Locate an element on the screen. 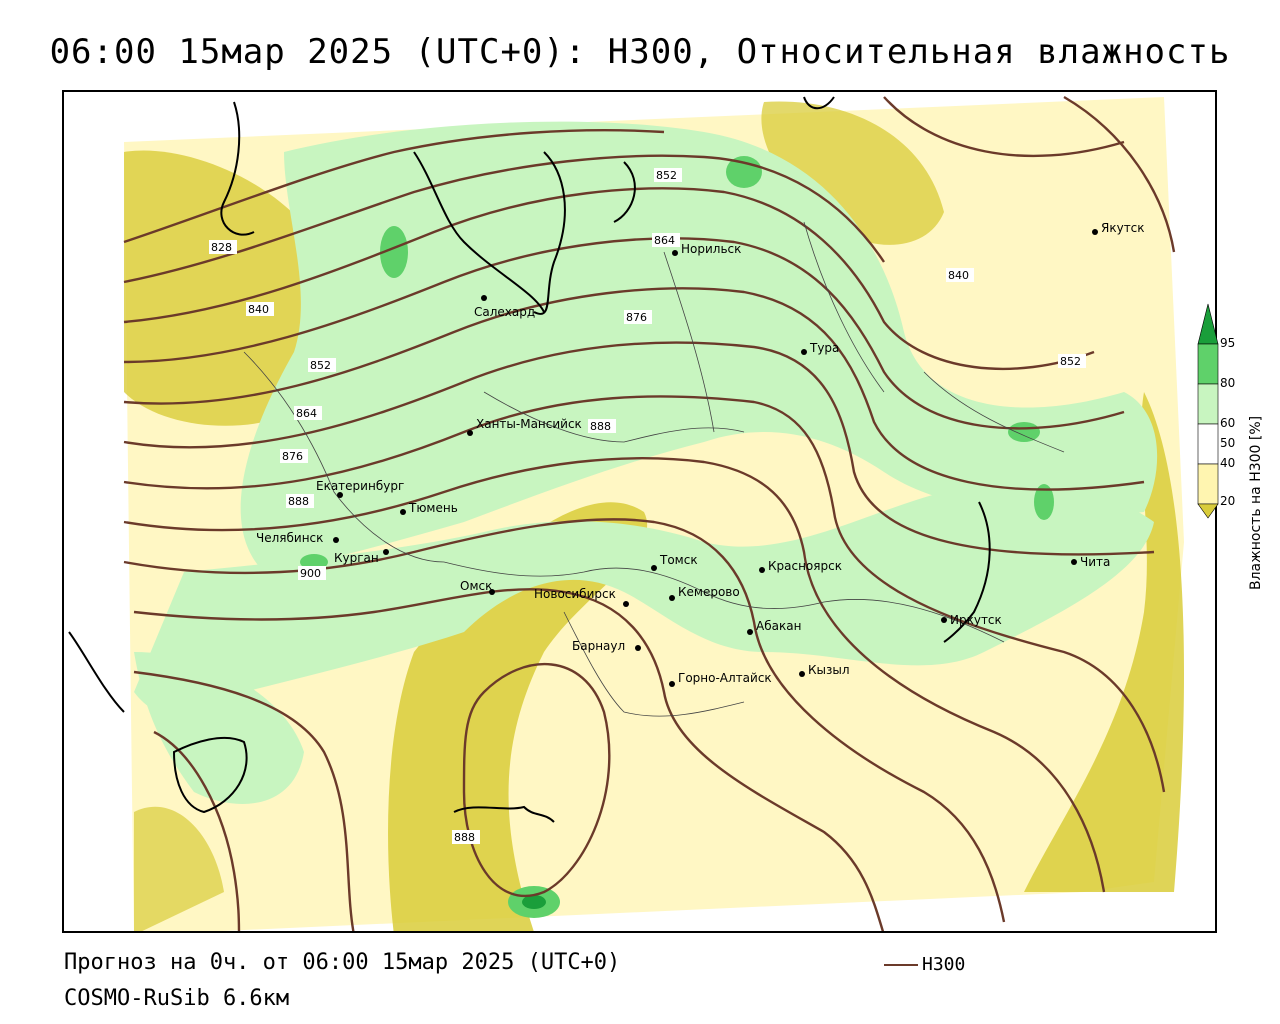  colorbar-tick: 95 is located at coordinates (1228, 343).